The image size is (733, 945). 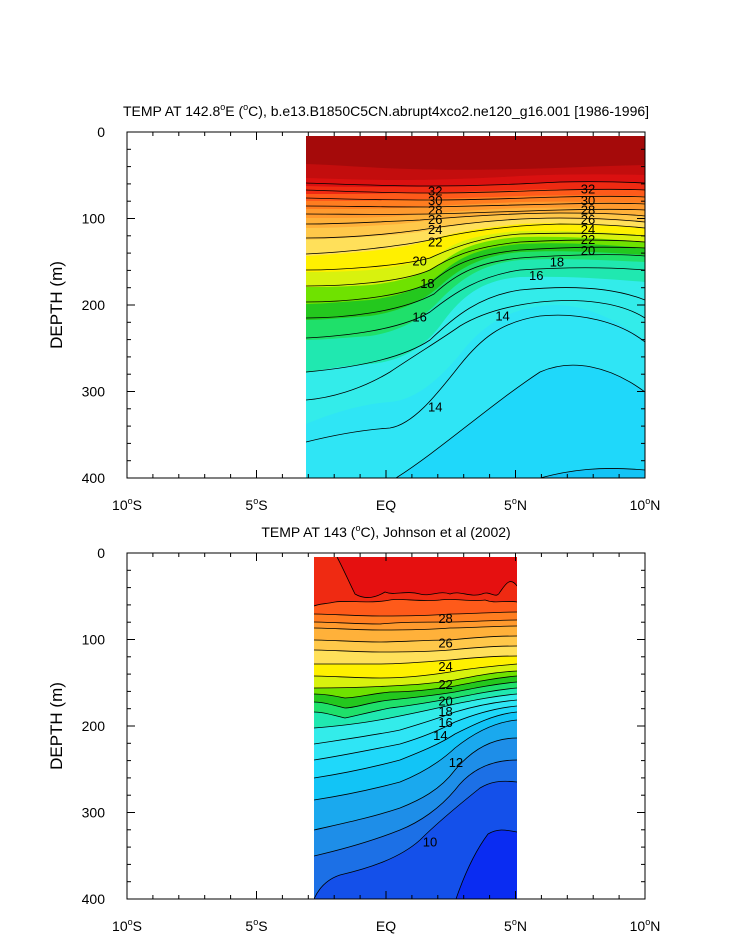 I want to click on panel-2-title: TEMP AT 143 (oC), Johnson et al (2002), so click(x=385, y=531).